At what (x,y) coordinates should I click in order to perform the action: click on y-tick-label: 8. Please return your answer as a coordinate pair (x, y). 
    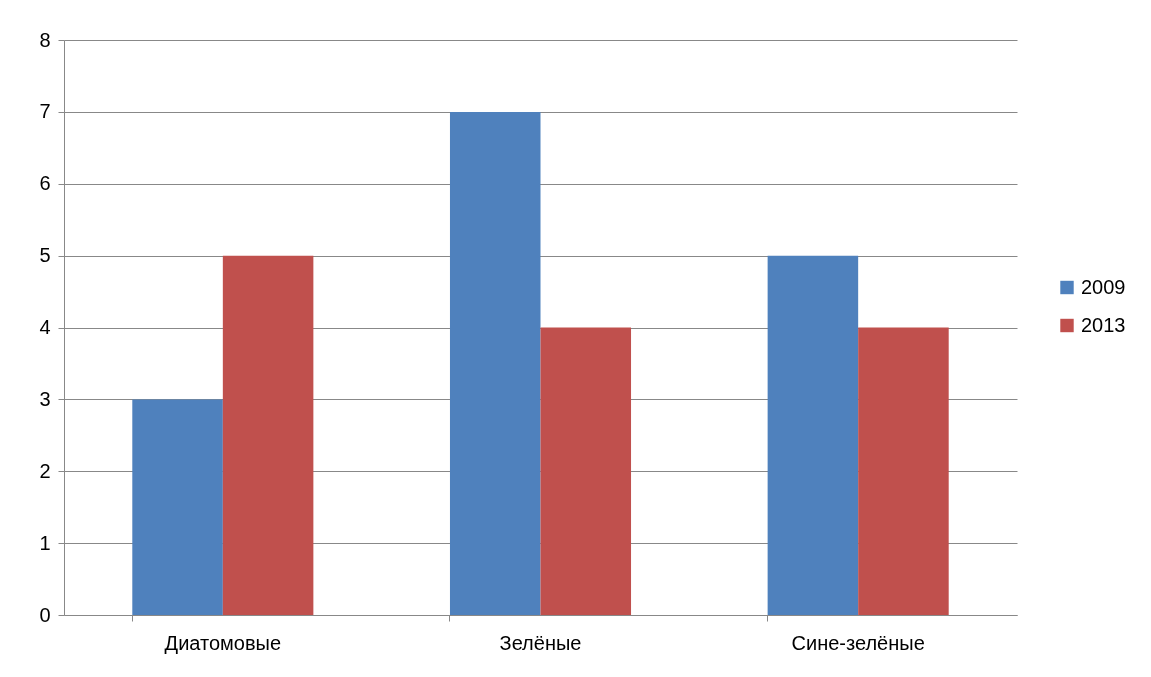
    Looking at the image, I should click on (45, 39).